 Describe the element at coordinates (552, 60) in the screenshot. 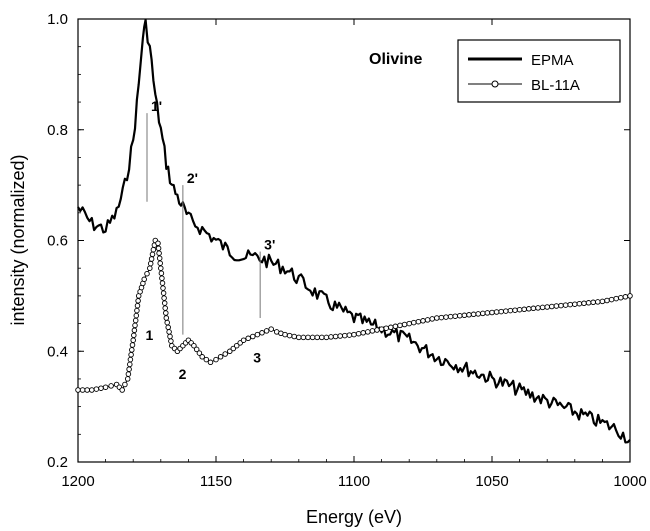

I see `legend-label-epma: EPMA` at that location.